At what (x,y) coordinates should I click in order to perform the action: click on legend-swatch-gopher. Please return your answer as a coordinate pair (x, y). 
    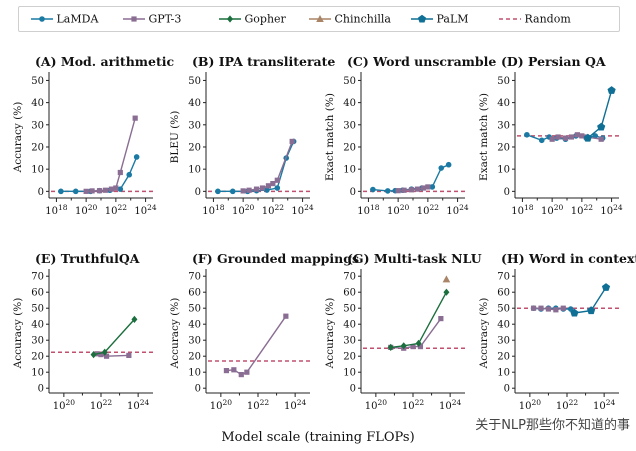
    Looking at the image, I should click on (230, 19).